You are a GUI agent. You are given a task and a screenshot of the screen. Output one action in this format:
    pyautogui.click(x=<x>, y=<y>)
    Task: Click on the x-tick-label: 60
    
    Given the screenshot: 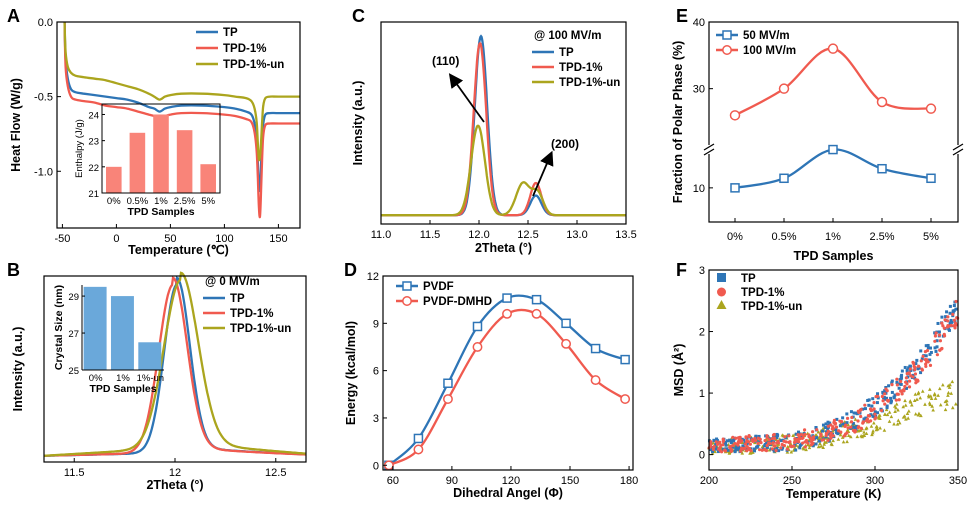 What is the action you would take?
    pyautogui.click(x=393, y=481)
    